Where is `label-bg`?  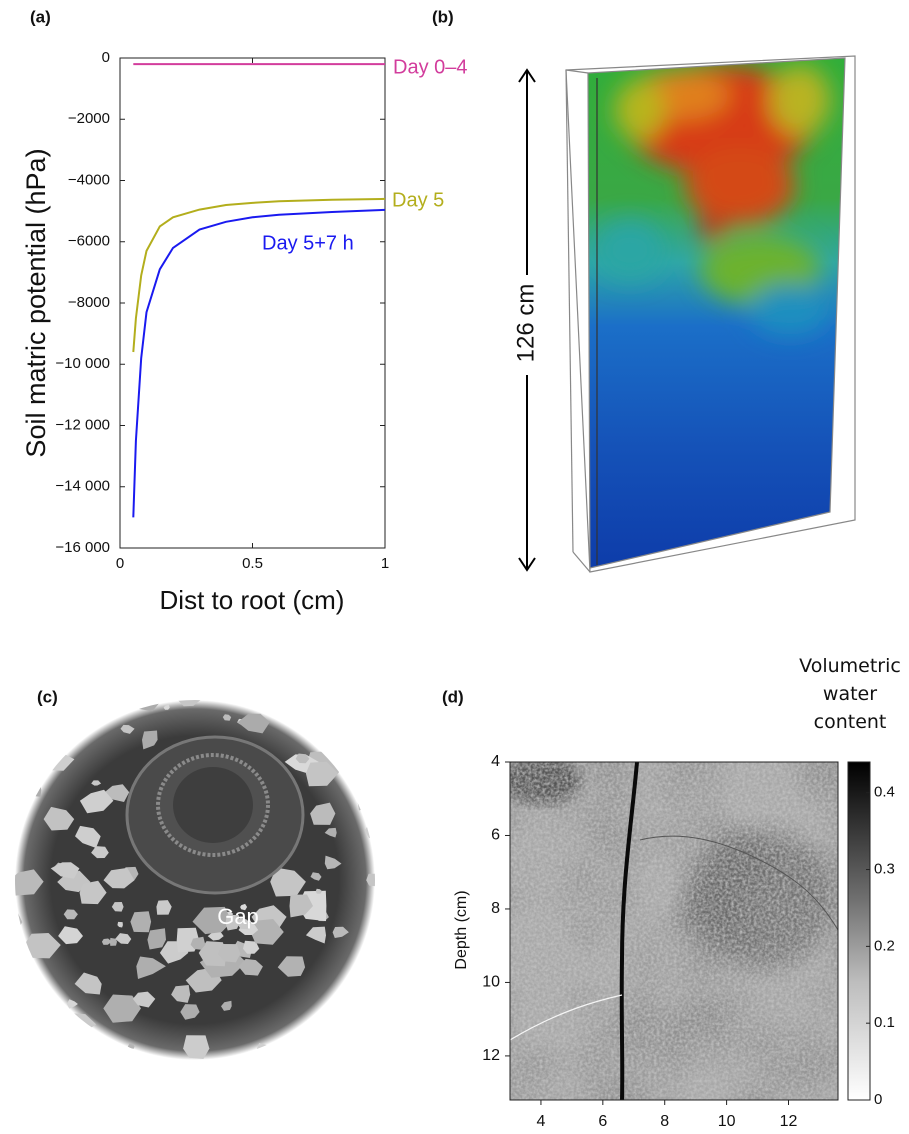
label-bg is located at coordinates (527, 325).